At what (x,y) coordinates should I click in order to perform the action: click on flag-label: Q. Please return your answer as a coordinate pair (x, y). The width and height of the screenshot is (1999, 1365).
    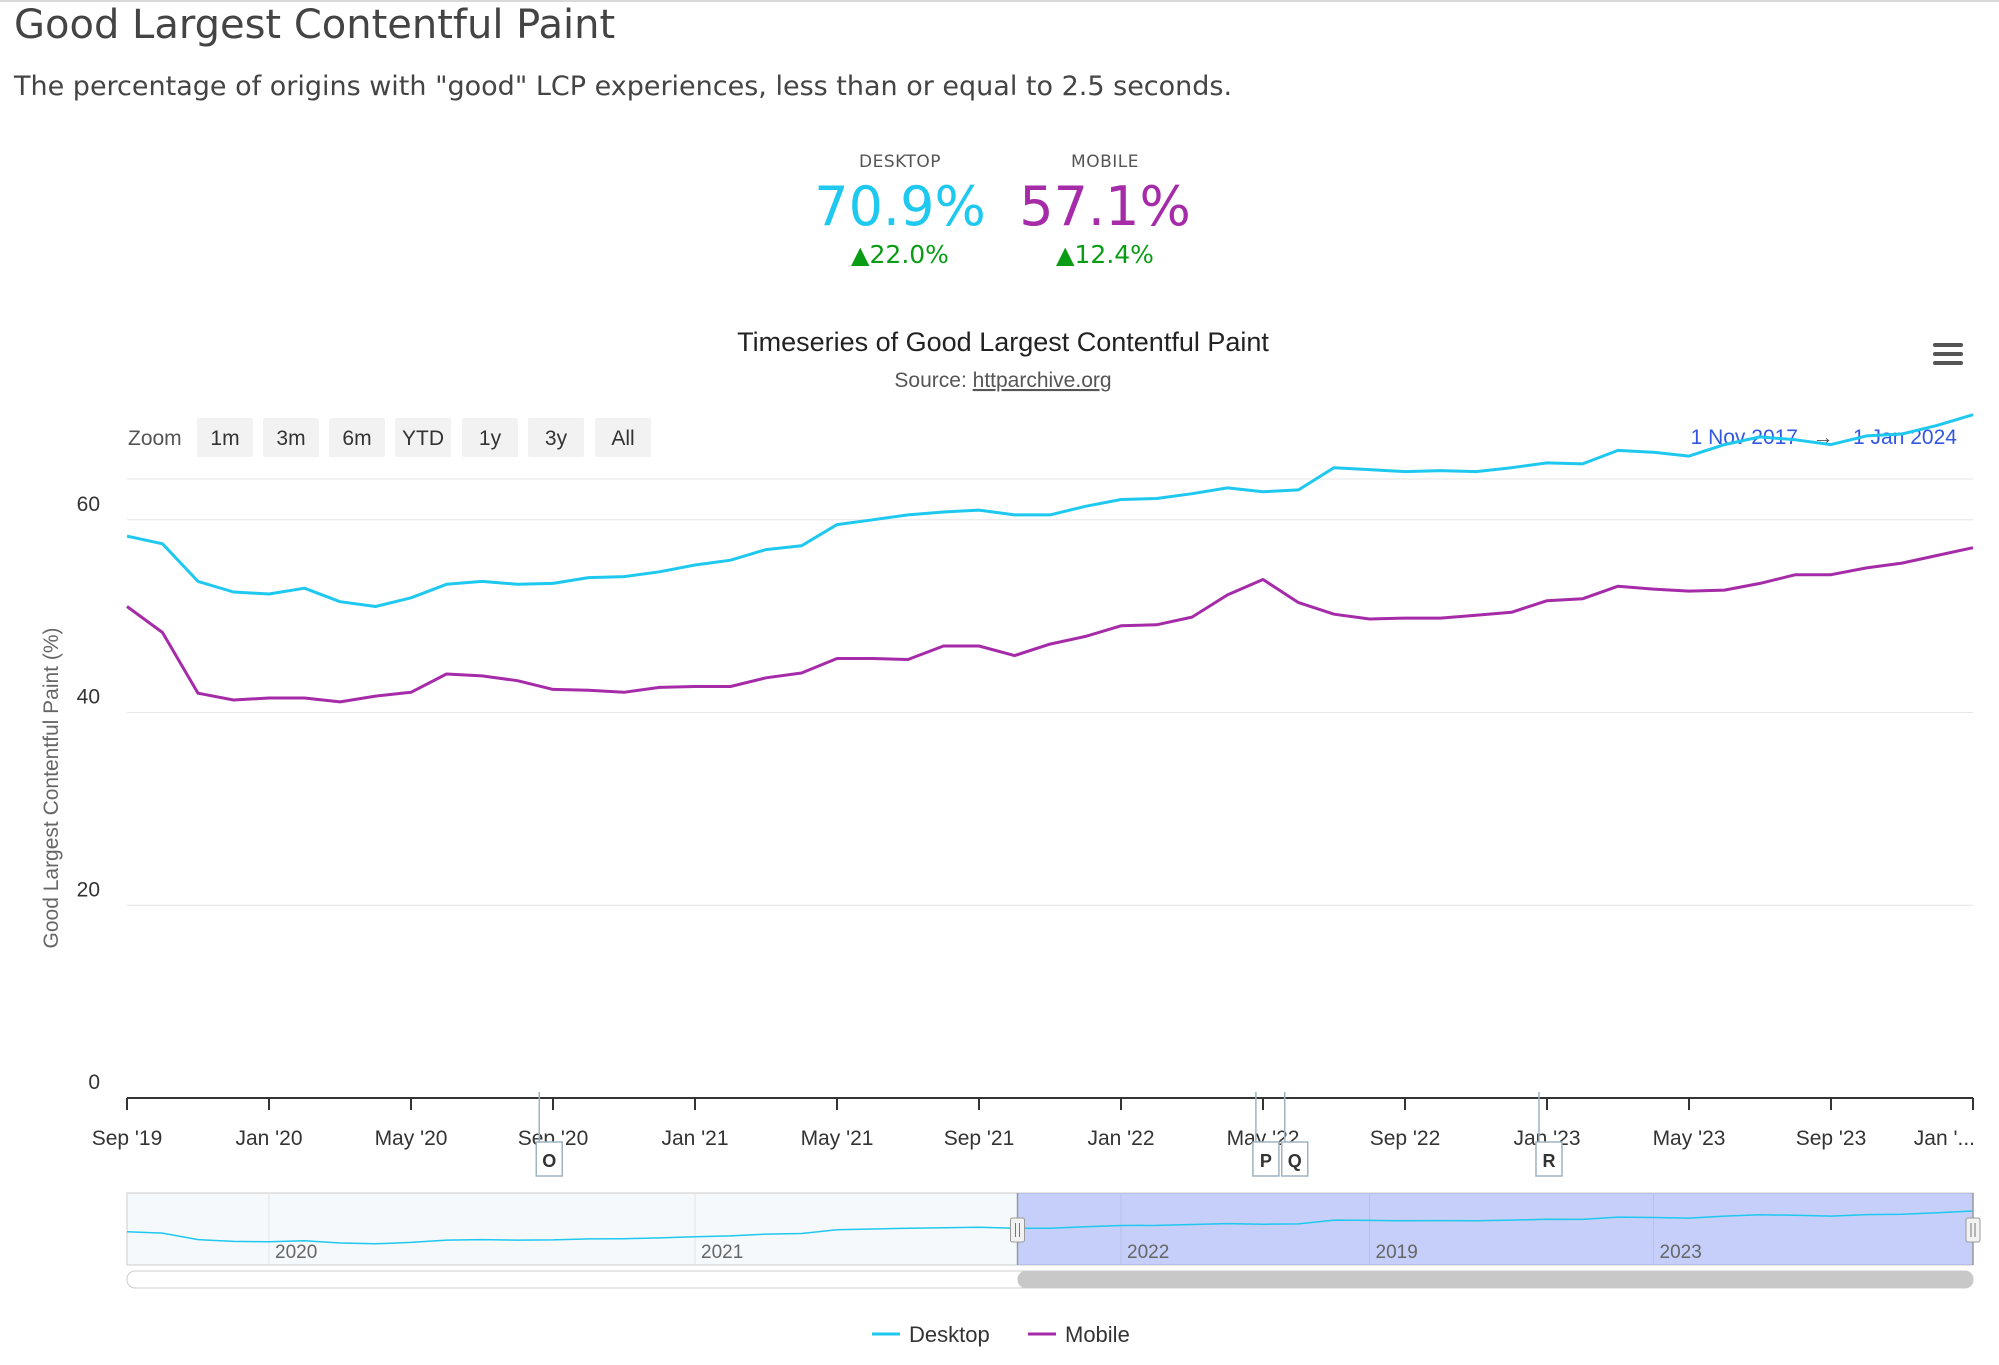
    Looking at the image, I should click on (1295, 1161).